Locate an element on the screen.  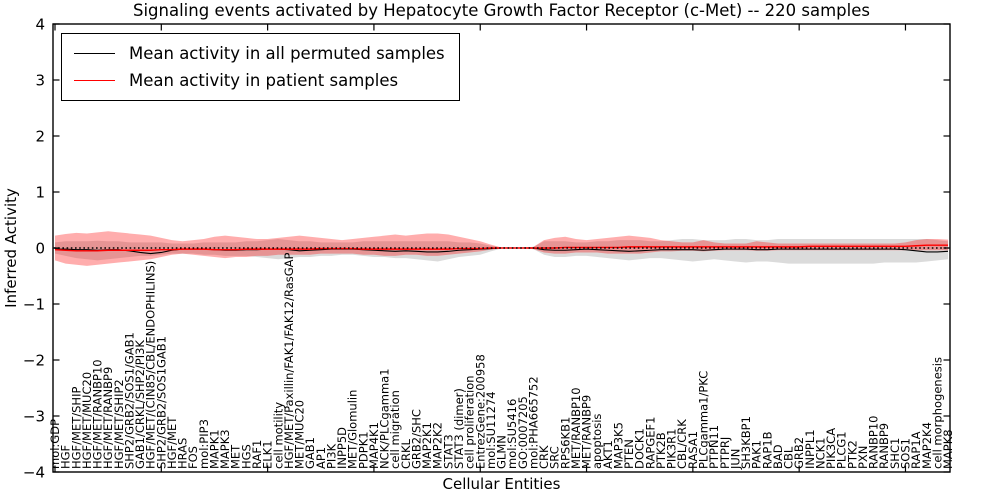
category-label: PTPRJ is located at coordinates (725, 453).